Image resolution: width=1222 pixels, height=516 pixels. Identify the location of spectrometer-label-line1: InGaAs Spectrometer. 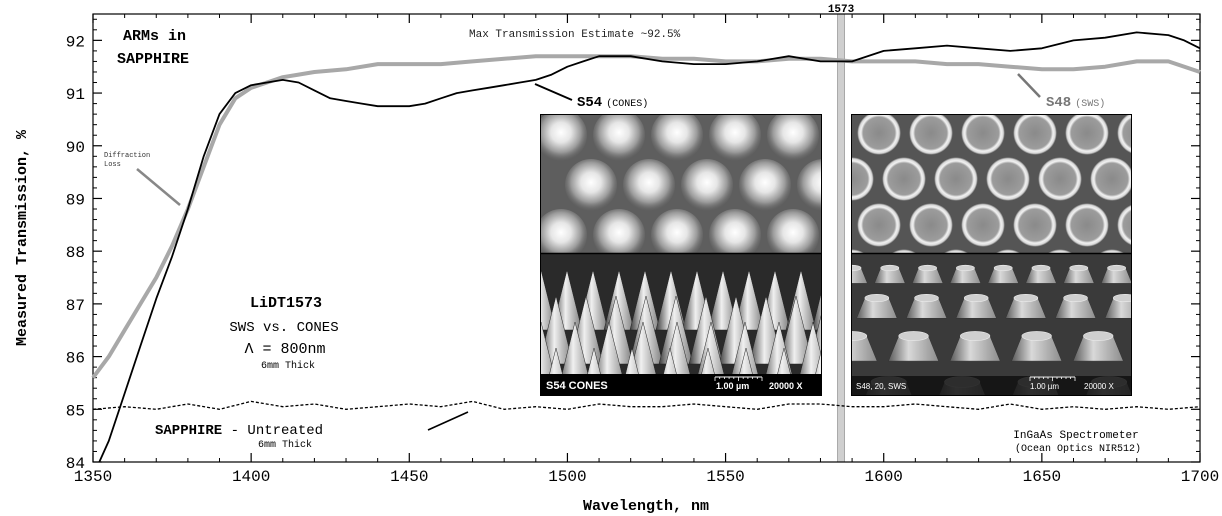
(1075, 436).